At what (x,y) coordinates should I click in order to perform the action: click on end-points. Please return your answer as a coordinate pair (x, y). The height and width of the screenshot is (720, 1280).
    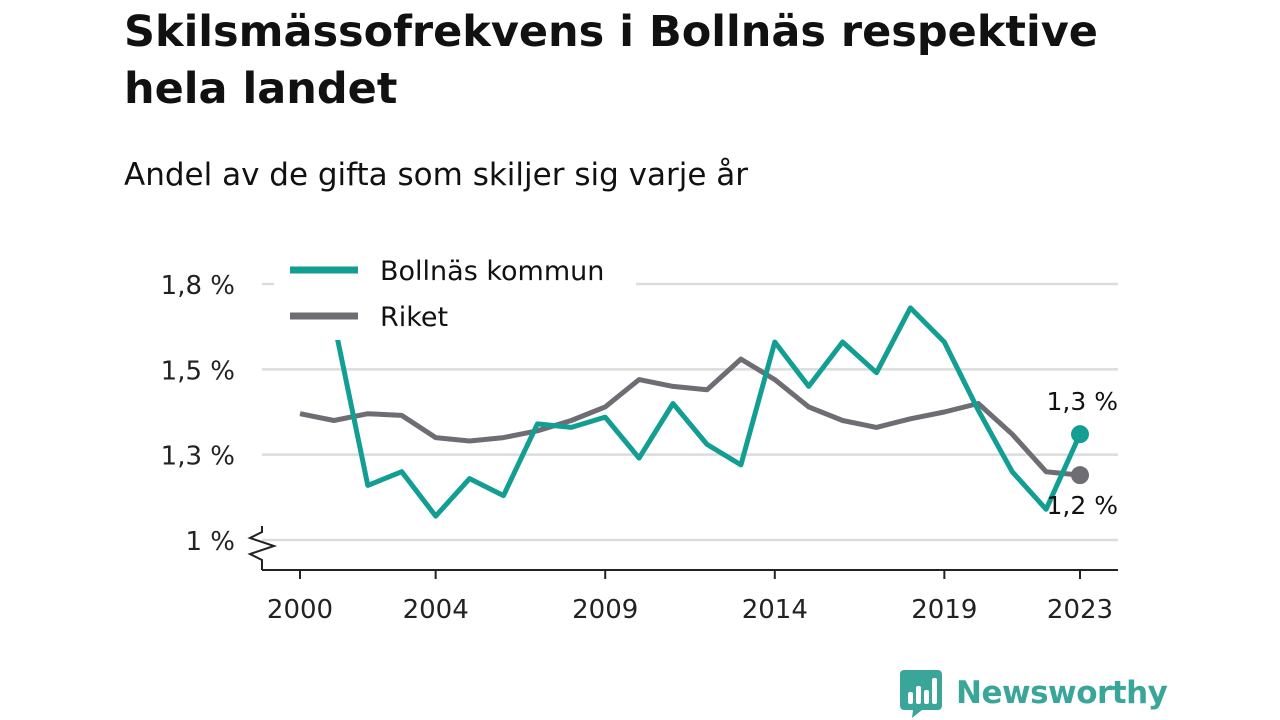
    Looking at the image, I should click on (1080, 455).